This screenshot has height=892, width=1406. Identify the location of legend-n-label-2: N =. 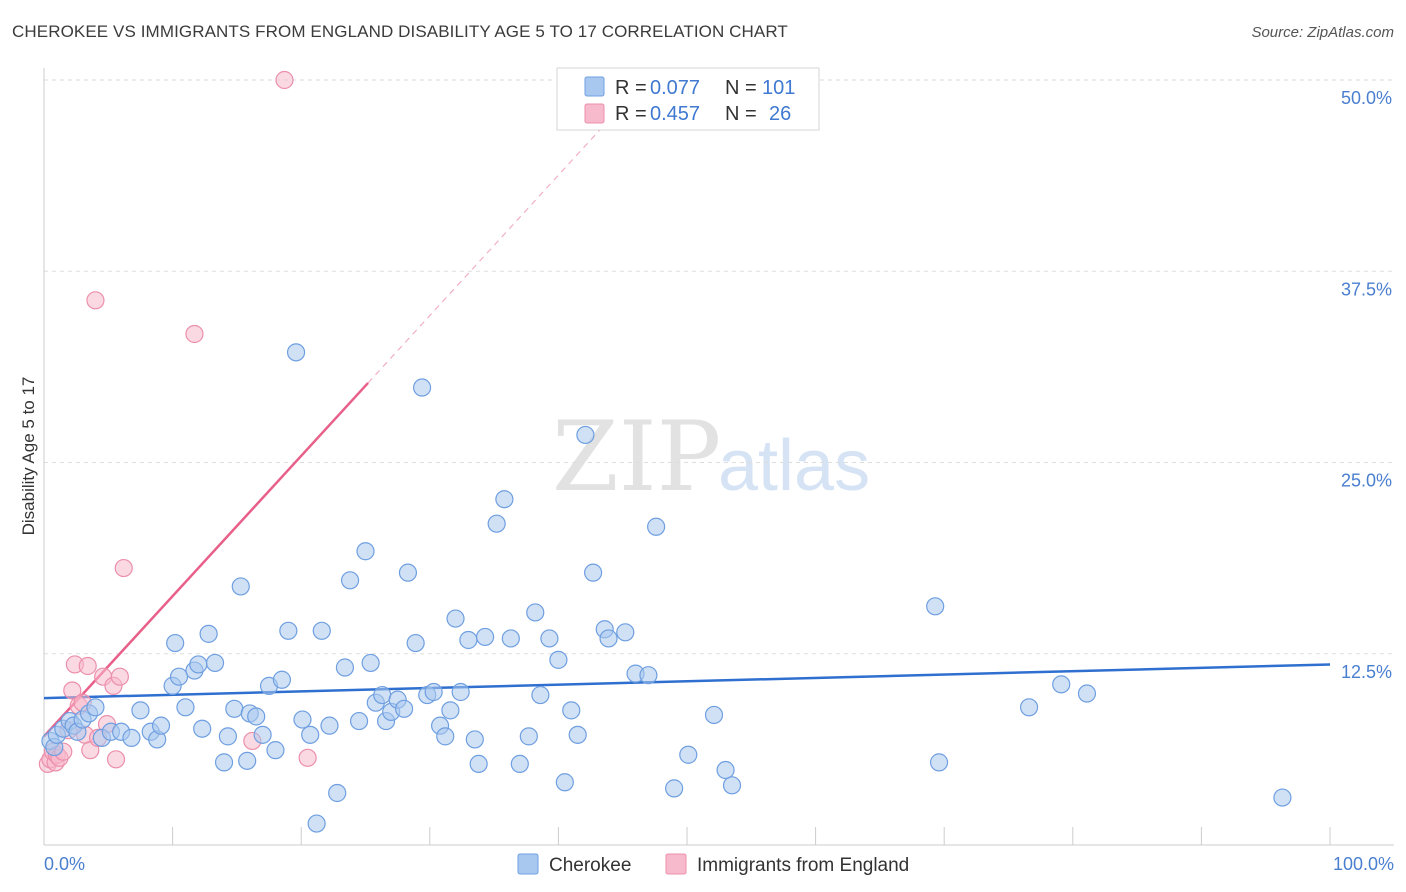
(741, 114).